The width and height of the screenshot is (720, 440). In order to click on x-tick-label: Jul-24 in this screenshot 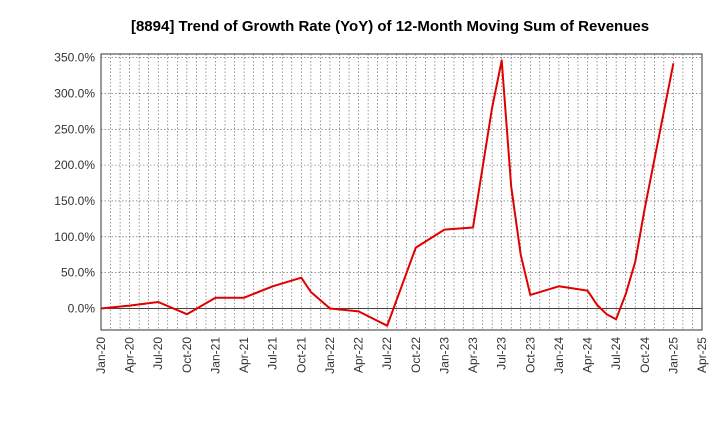, I will do `click(616, 353)`.